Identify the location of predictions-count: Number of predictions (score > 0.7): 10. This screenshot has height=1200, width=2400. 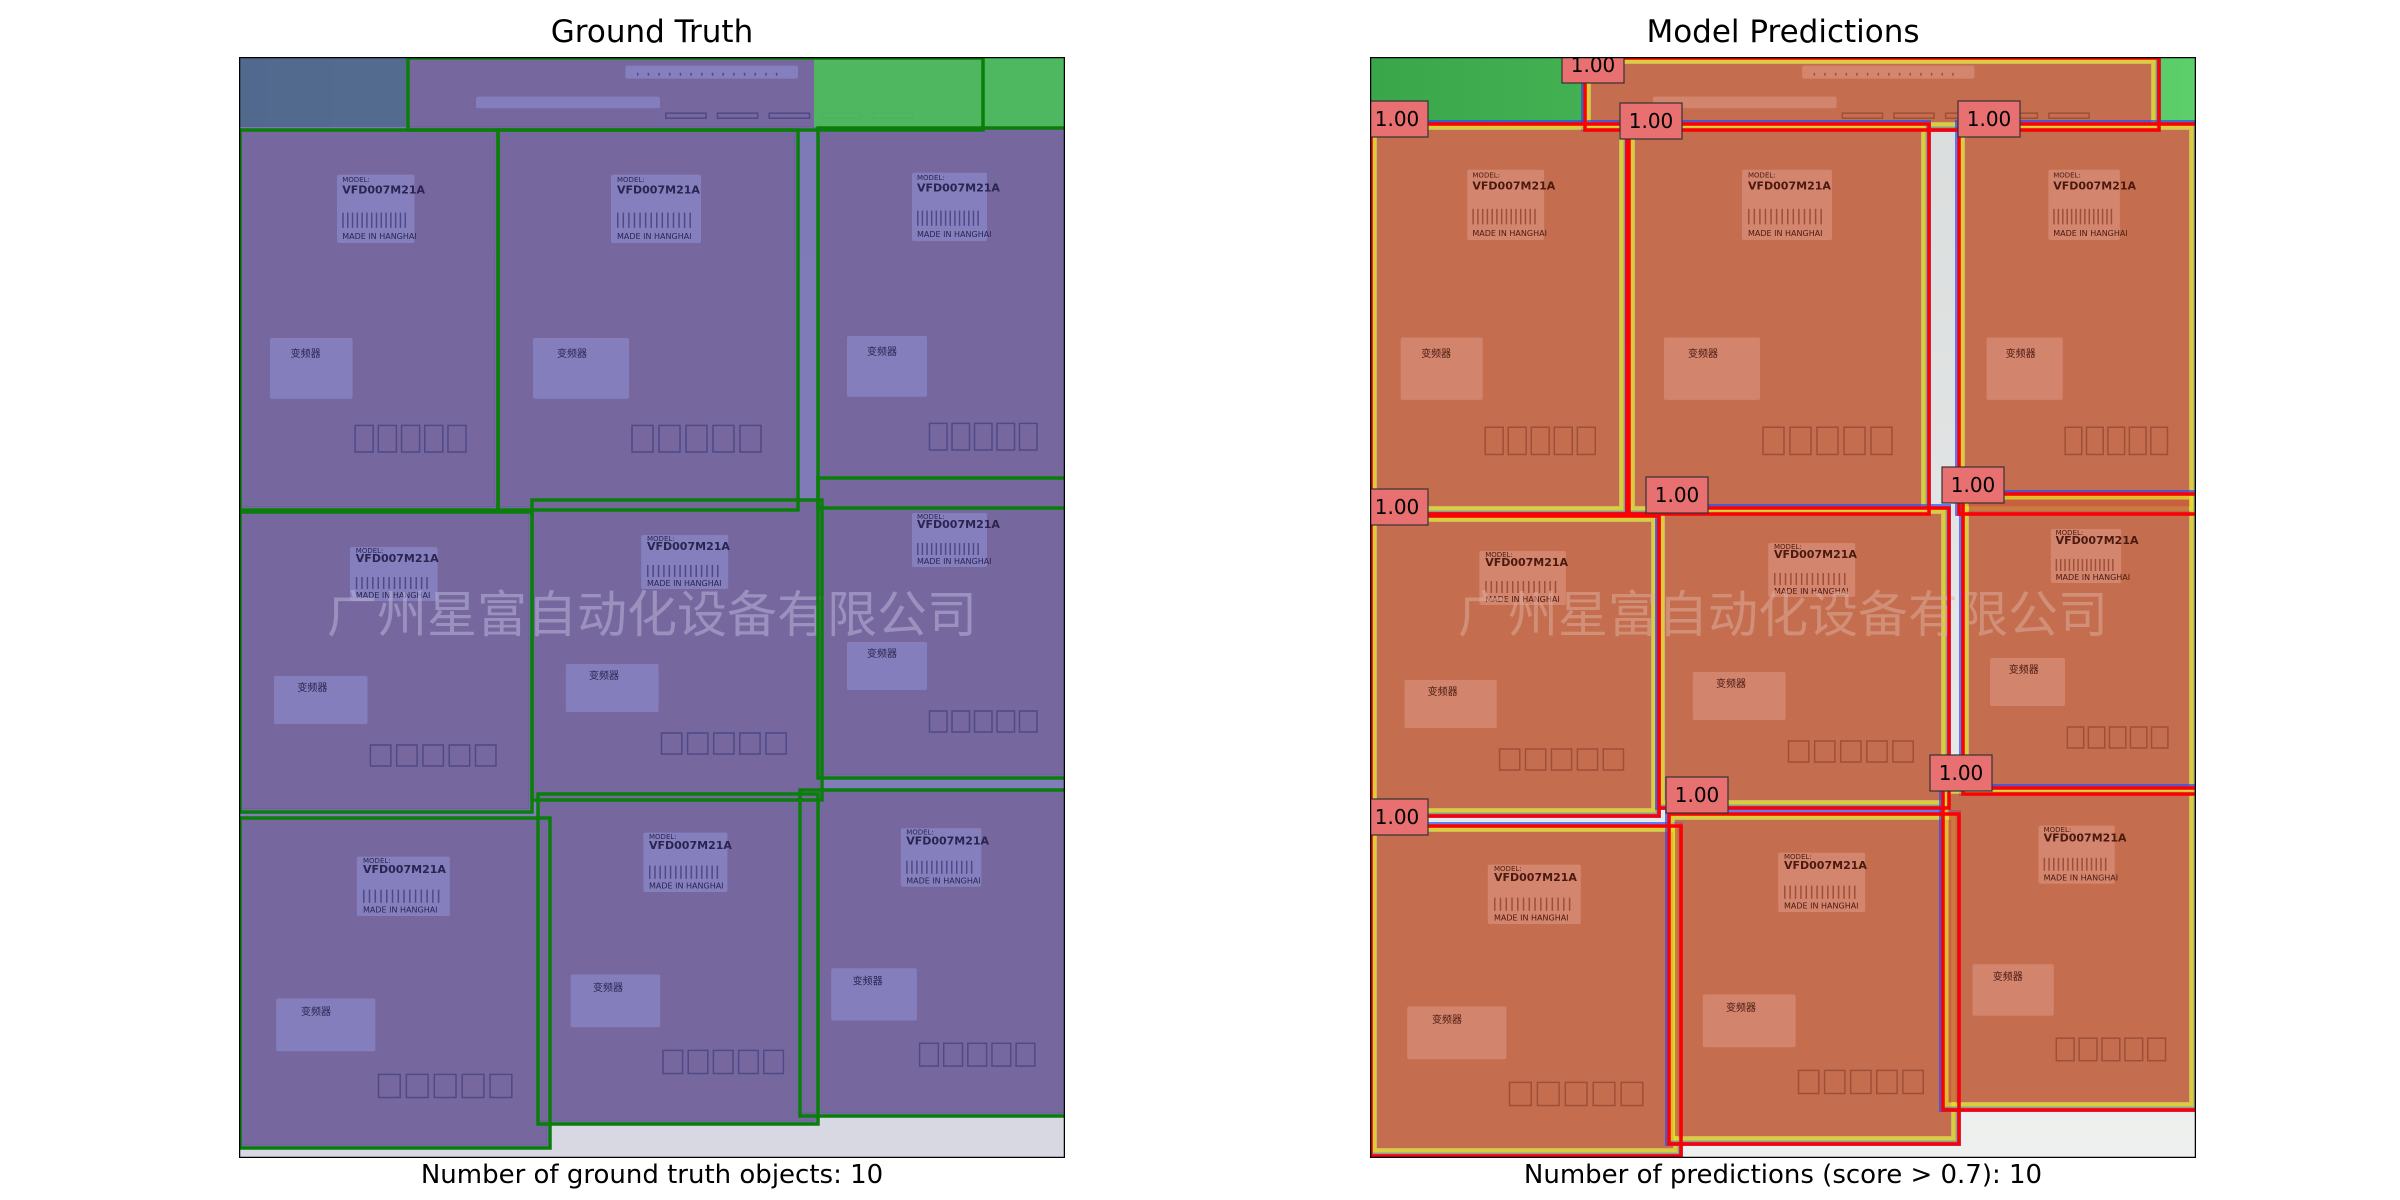
(1783, 1175).